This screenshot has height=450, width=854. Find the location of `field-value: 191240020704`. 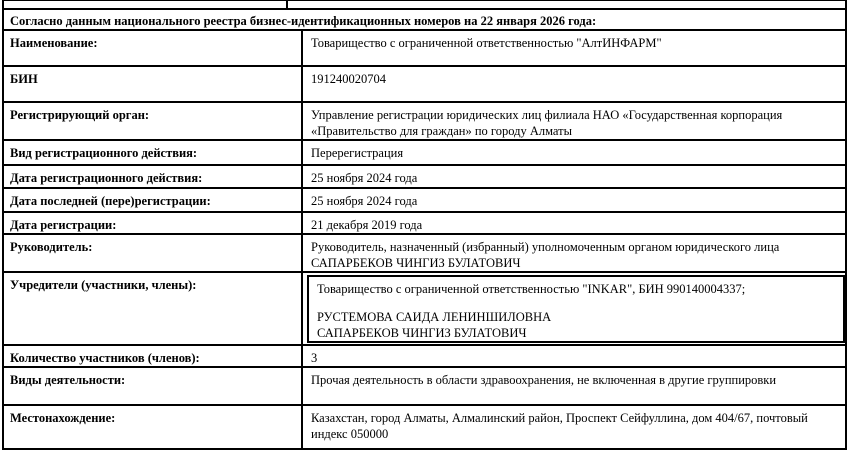

field-value: 191240020704 is located at coordinates (348, 79).